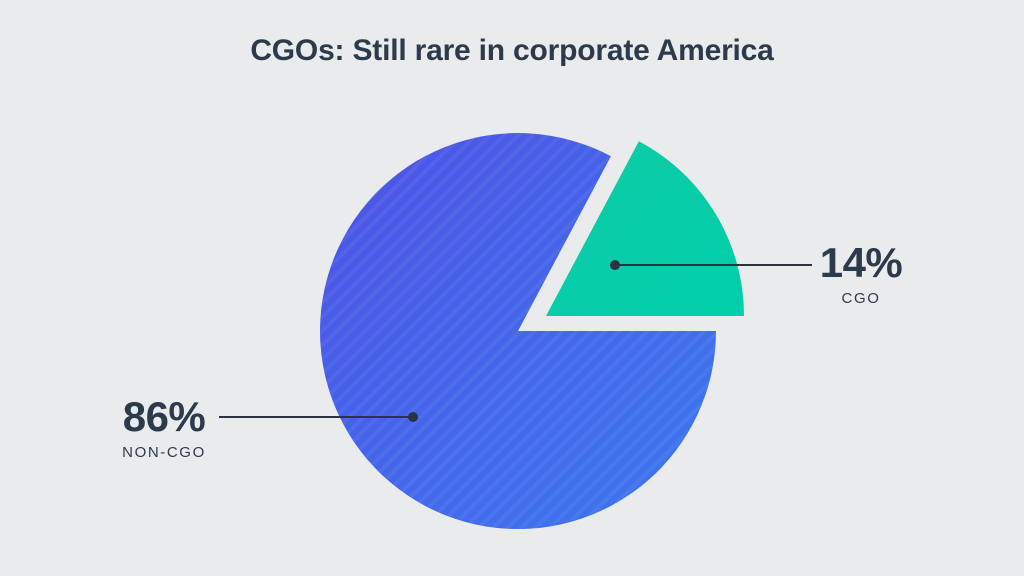  I want to click on chart-title: CGOs: Still rare in corporate America, so click(512, 50).